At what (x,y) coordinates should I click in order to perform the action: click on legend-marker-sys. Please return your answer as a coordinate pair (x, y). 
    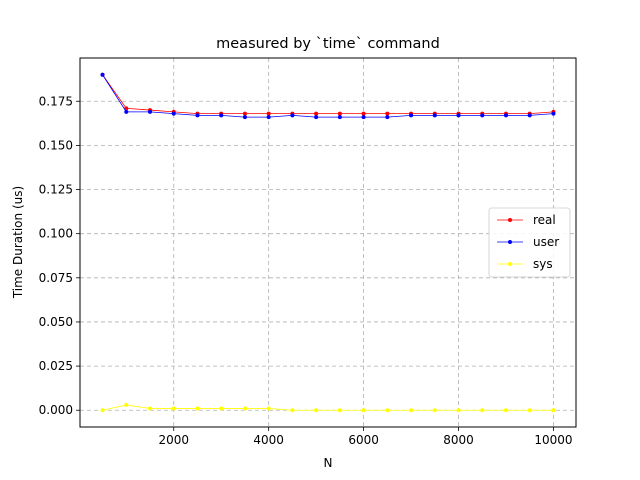
    Looking at the image, I should click on (510, 264).